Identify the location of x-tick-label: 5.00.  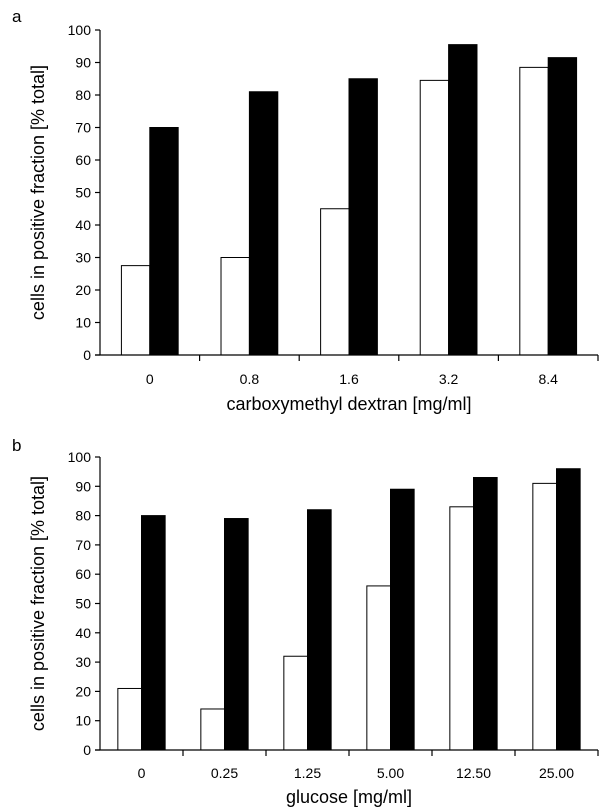
(390, 773).